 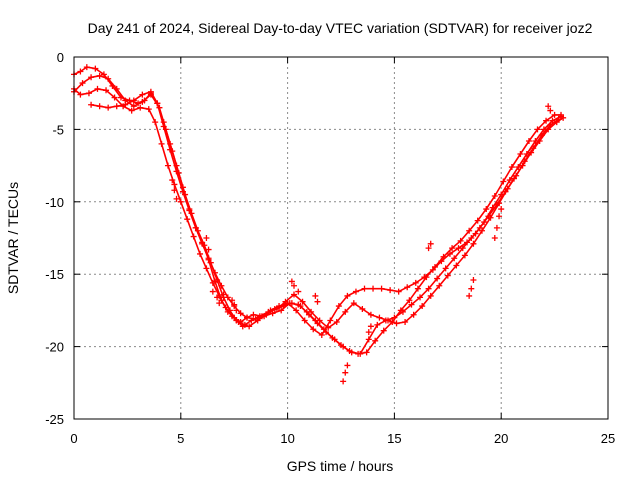 What do you see at coordinates (394, 438) in the screenshot?
I see `x-tick-label: 15` at bounding box center [394, 438].